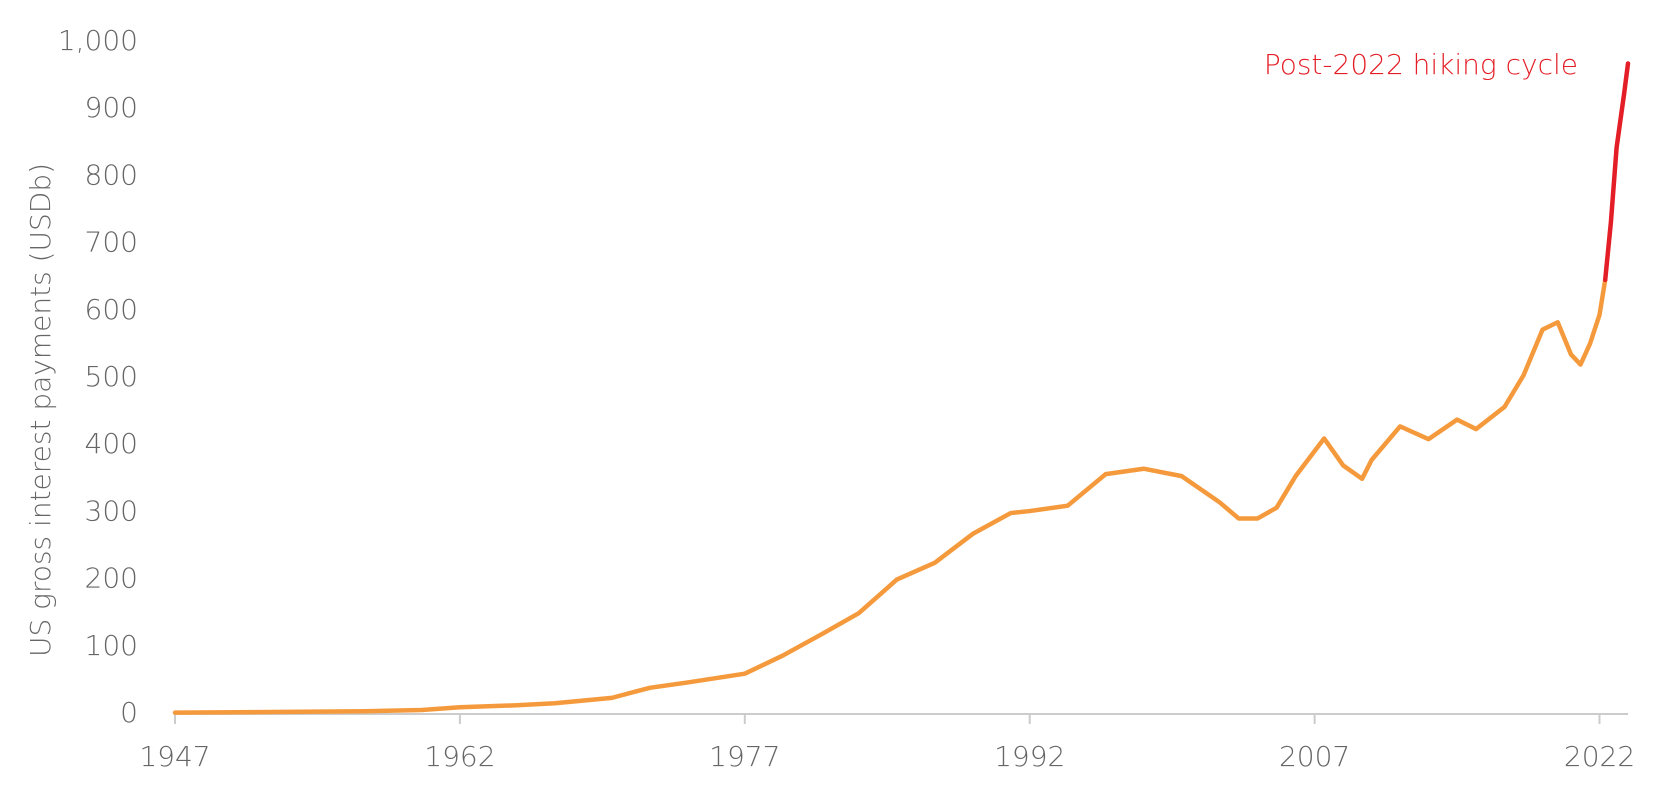  Describe the element at coordinates (1421, 64) in the screenshot. I see `annotation: Post-2022 hiking cycle` at that location.